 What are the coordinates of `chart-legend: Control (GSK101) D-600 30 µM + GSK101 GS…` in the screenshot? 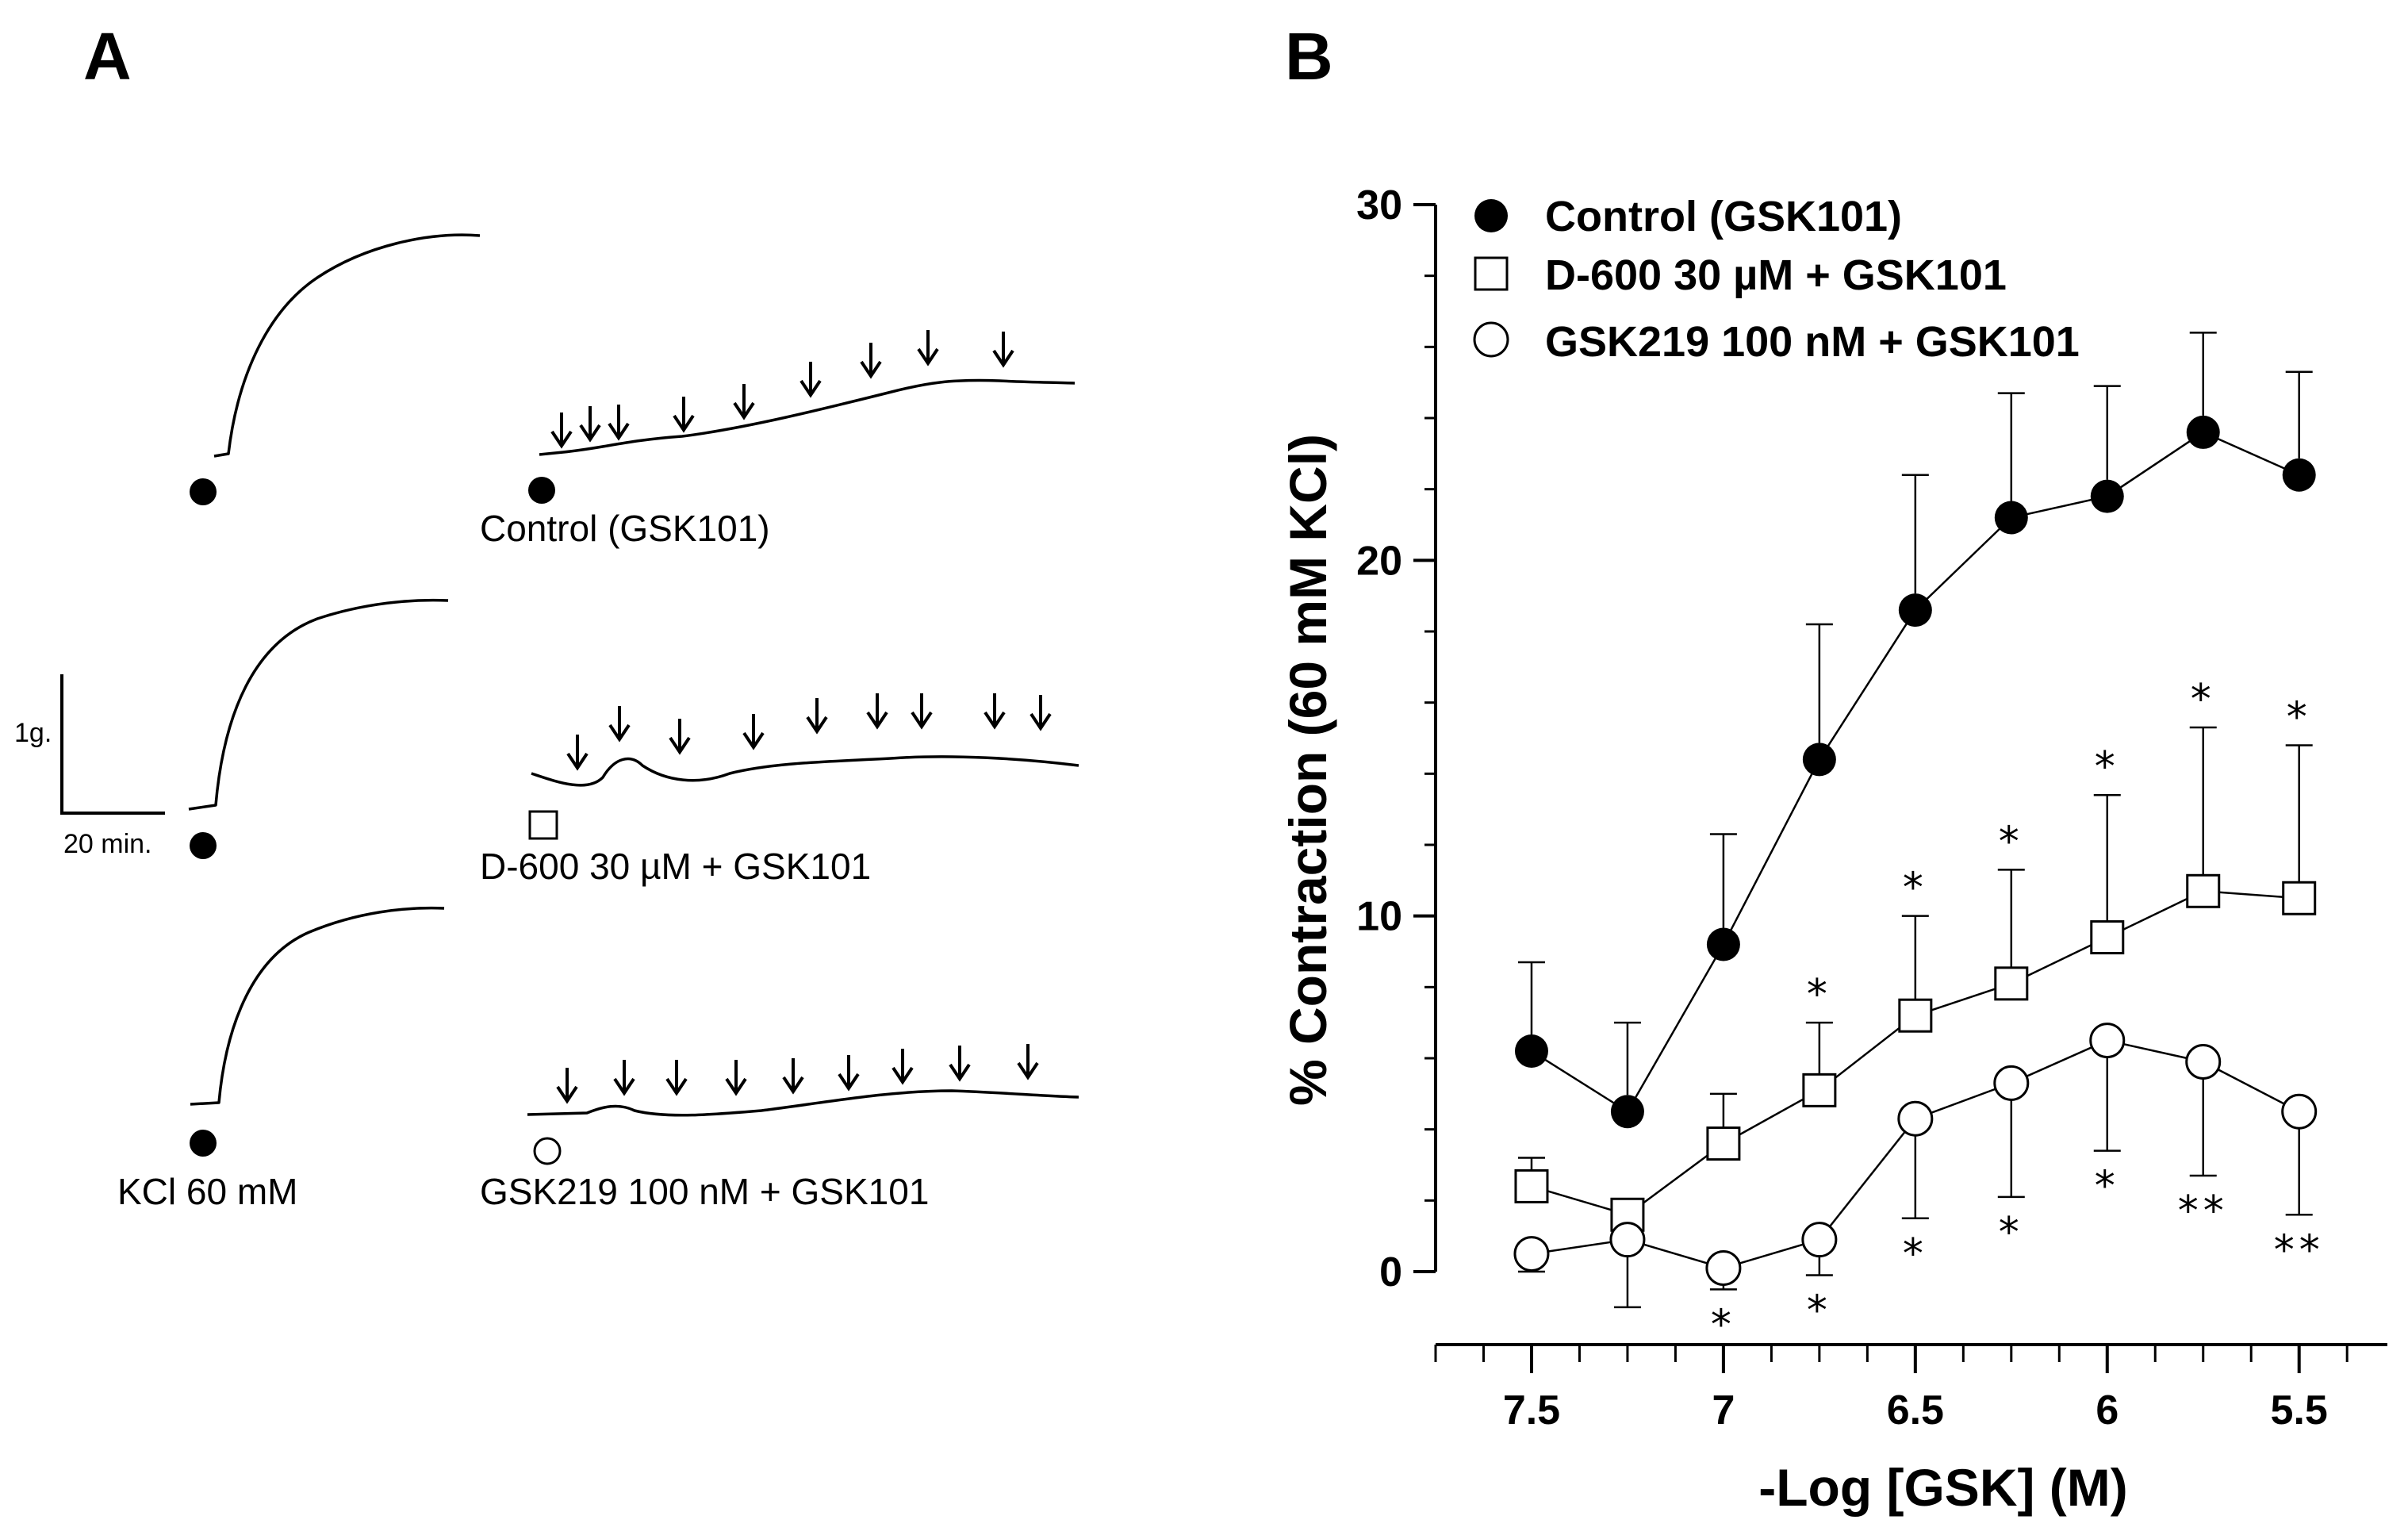 It's located at (1776, 279).